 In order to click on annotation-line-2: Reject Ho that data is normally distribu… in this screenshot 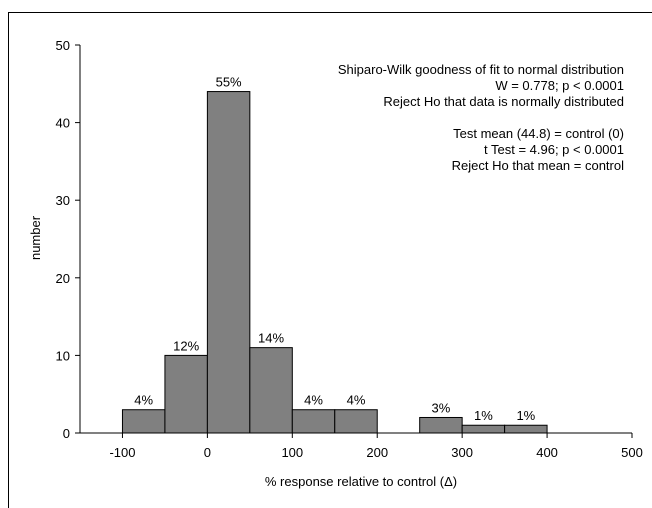, I will do `click(503, 101)`.